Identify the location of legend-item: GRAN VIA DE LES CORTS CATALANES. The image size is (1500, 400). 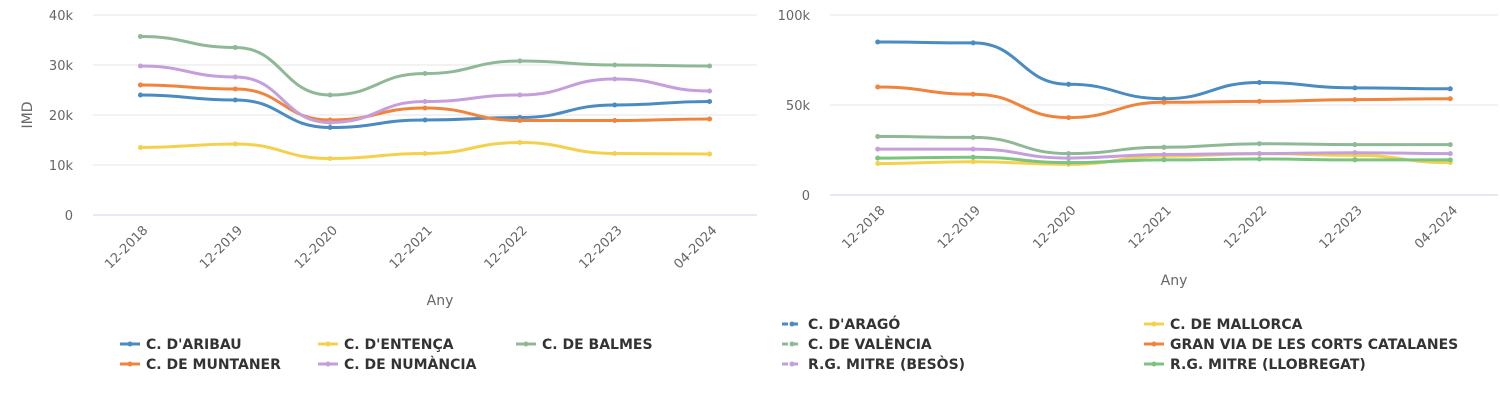
(1301, 345).